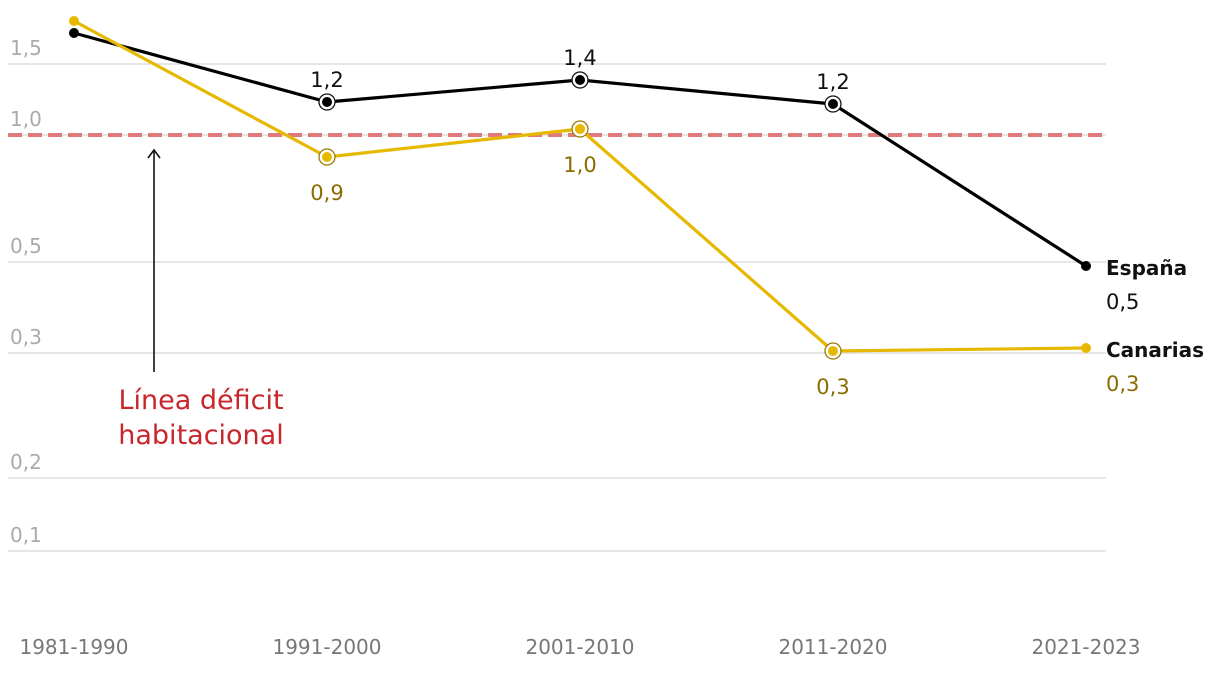 This screenshot has width=1220, height=678. I want to click on reference-label: Línea déficit, so click(200, 400).